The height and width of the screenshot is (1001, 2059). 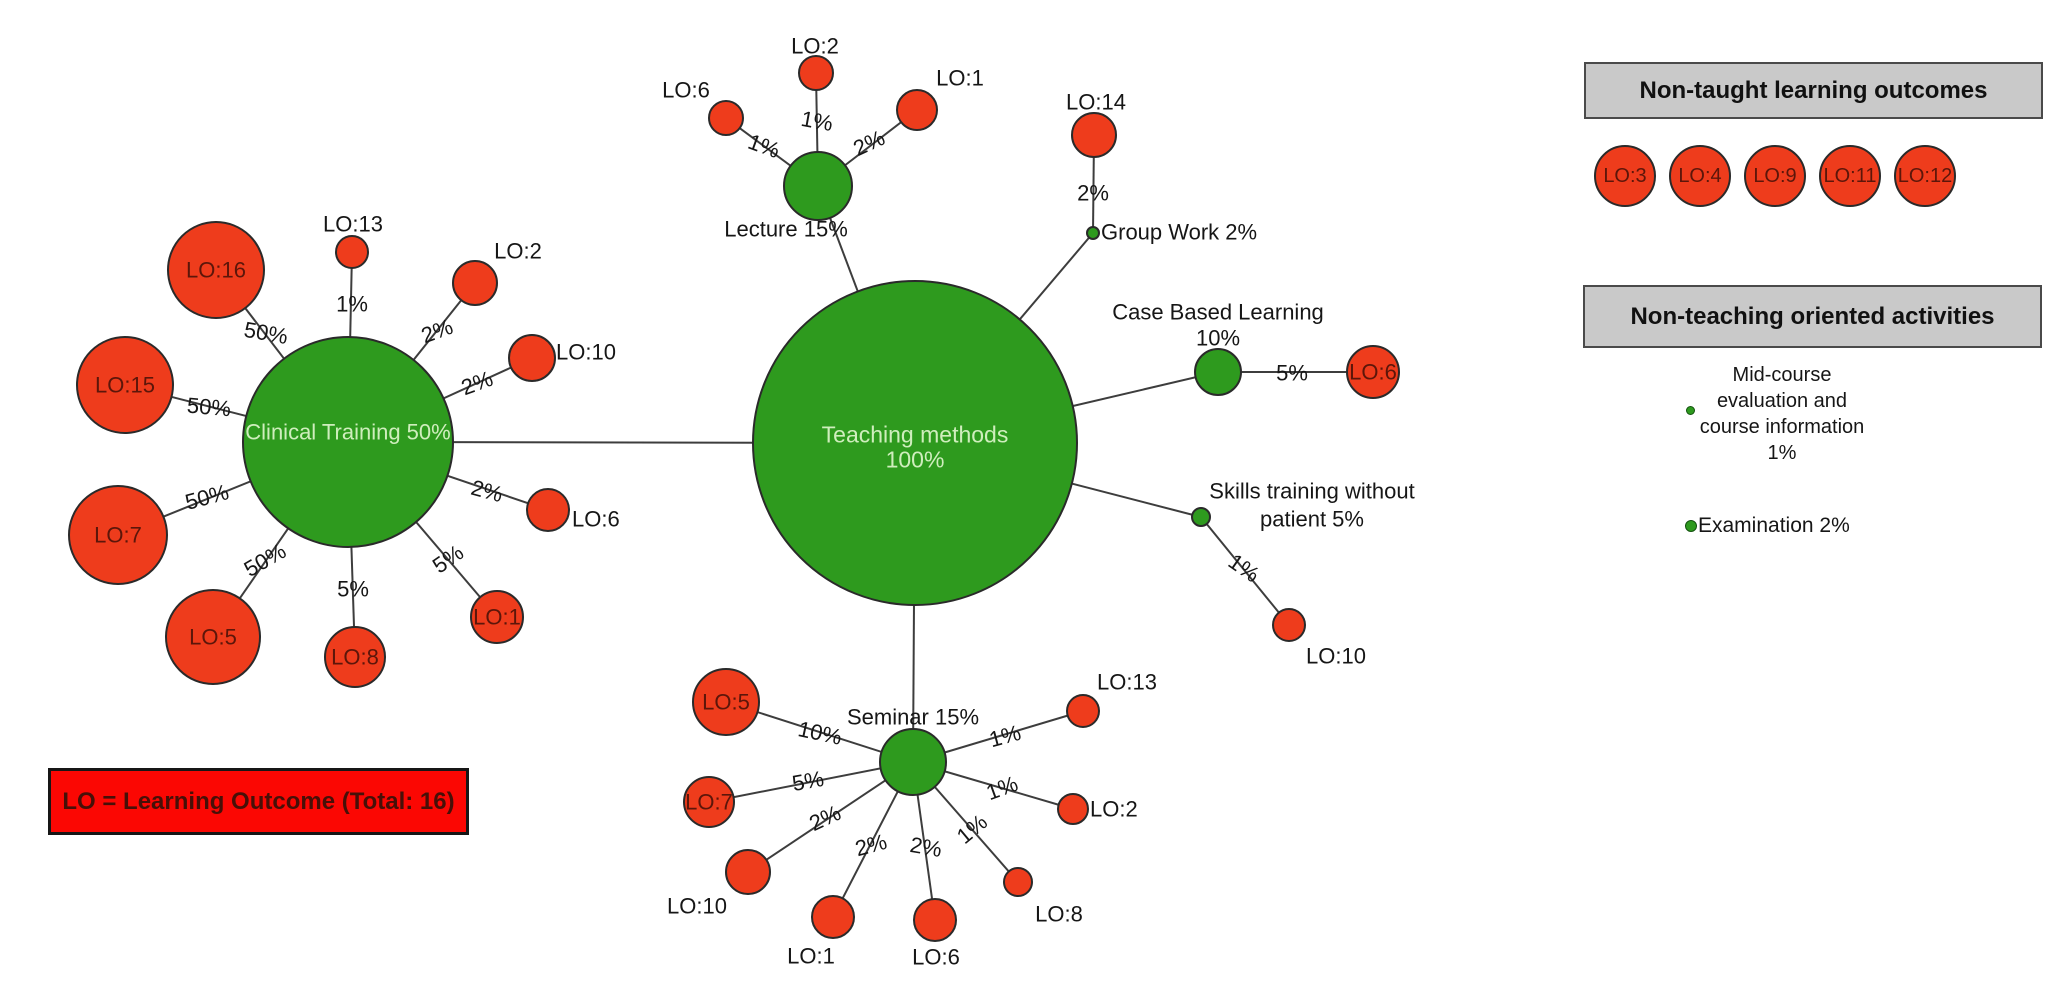 What do you see at coordinates (748, 872) in the screenshot?
I see `node-m10` at bounding box center [748, 872].